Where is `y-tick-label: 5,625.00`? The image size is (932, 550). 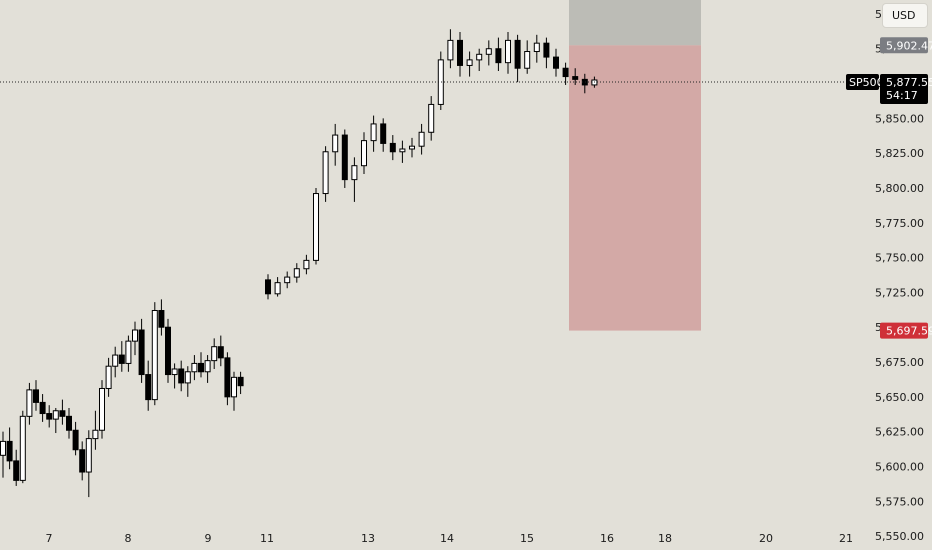
y-tick-label: 5,625.00 is located at coordinates (899, 432).